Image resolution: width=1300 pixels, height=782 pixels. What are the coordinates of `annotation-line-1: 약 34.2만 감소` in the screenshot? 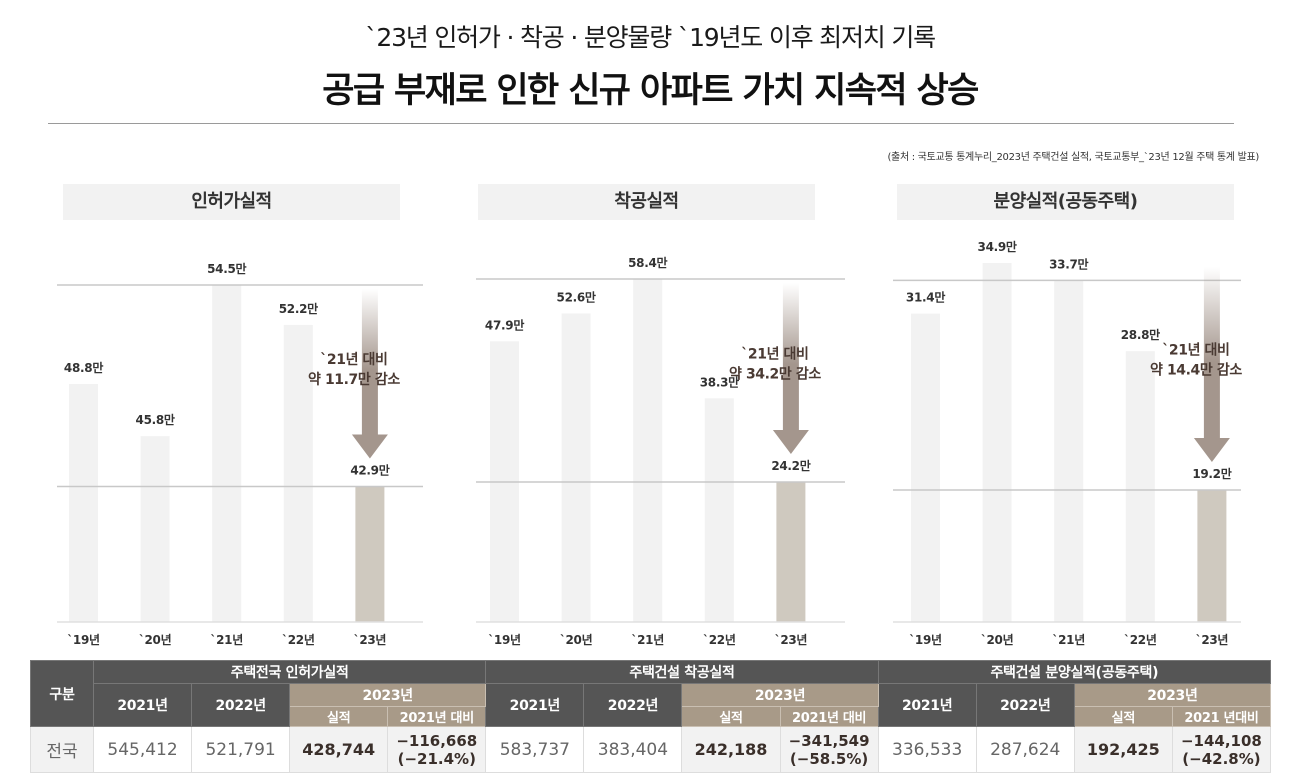 It's located at (775, 373).